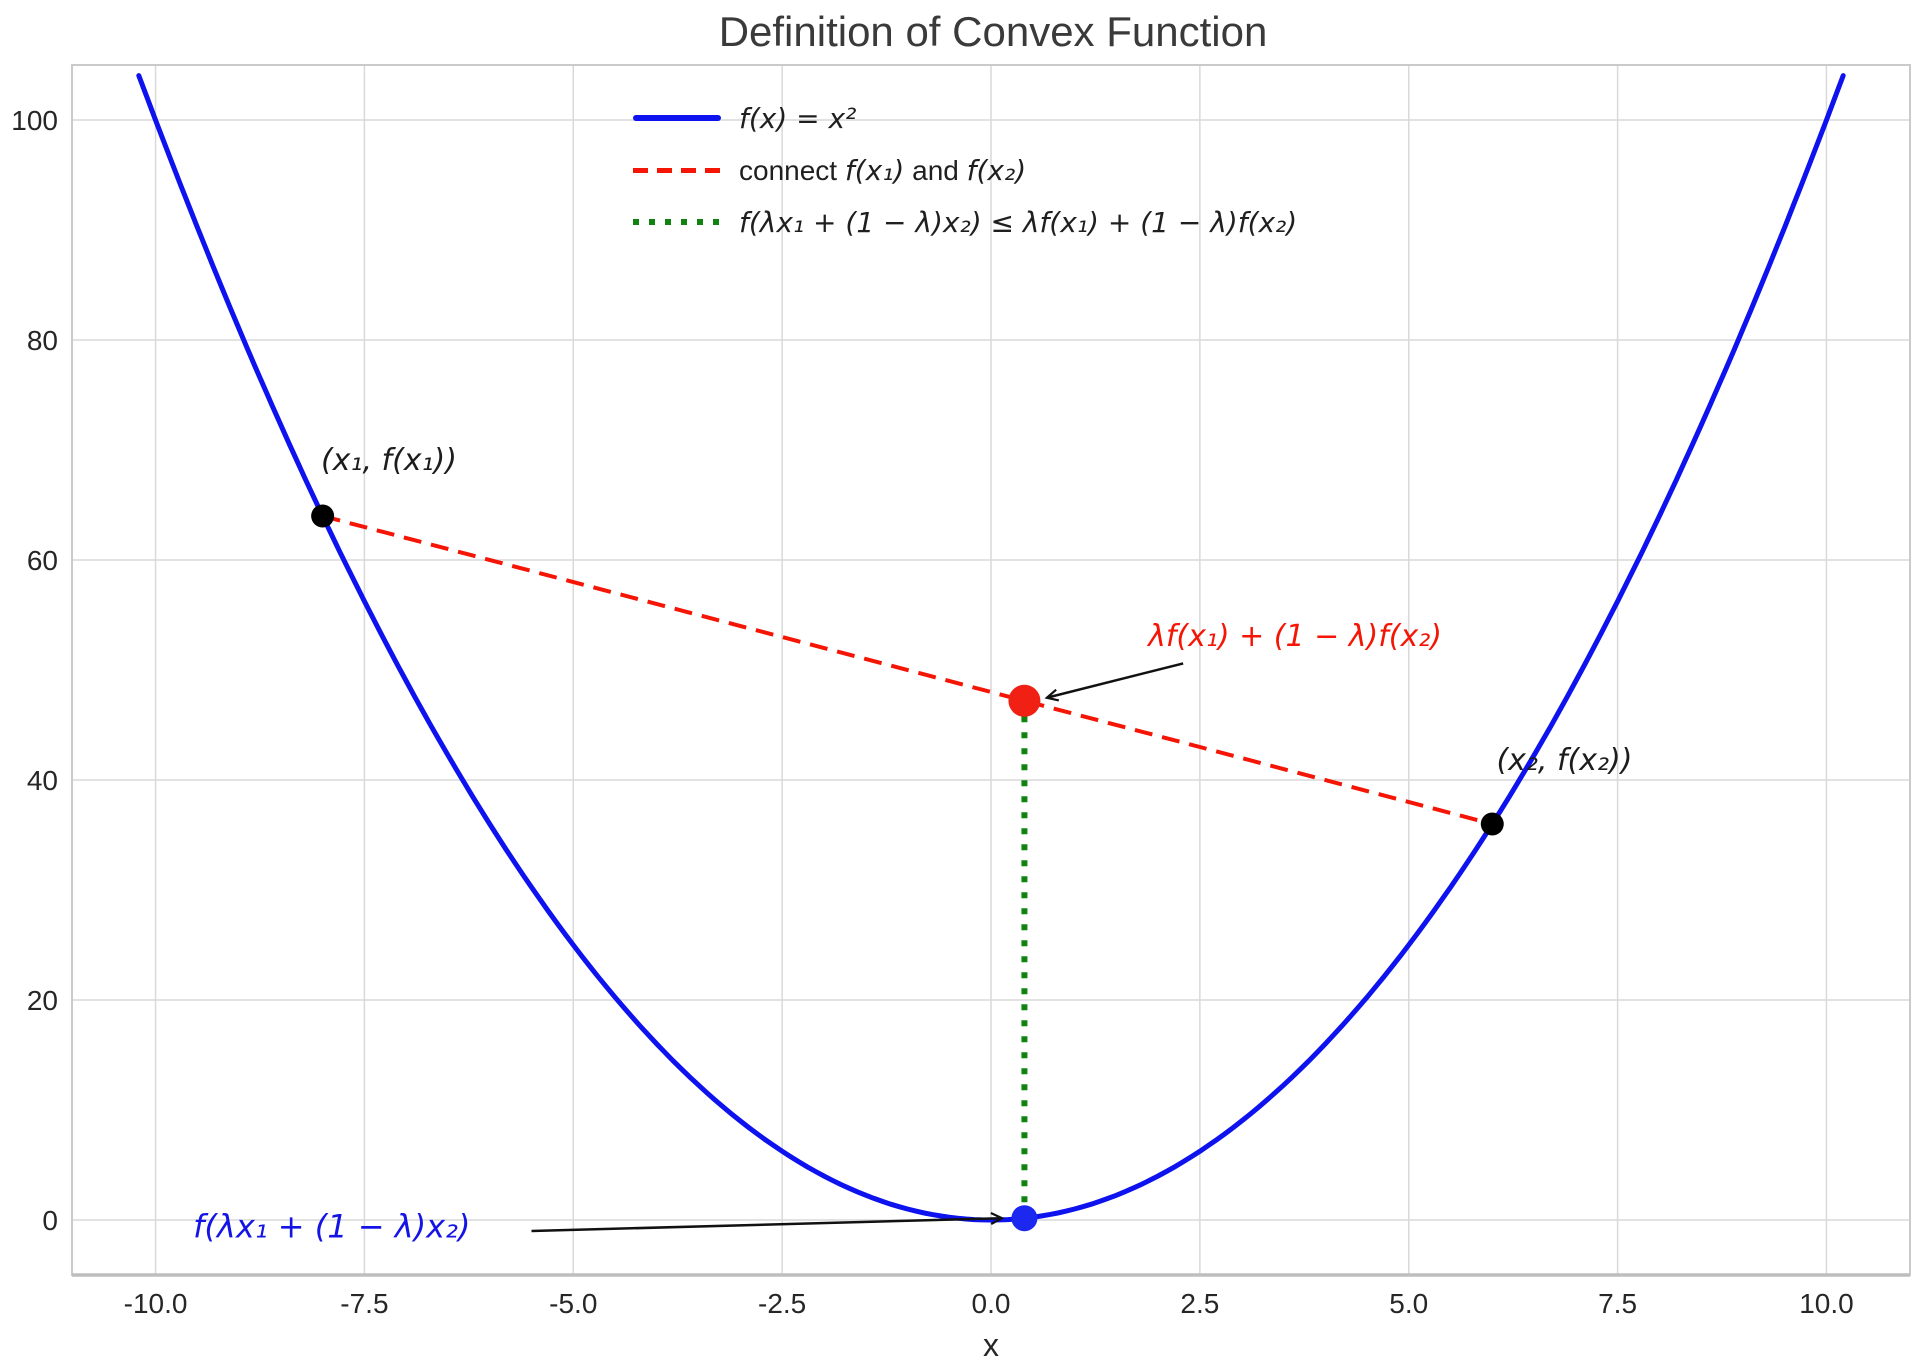 Image resolution: width=1928 pixels, height=1372 pixels. I want to click on point-f-combo, so click(1024, 1218).